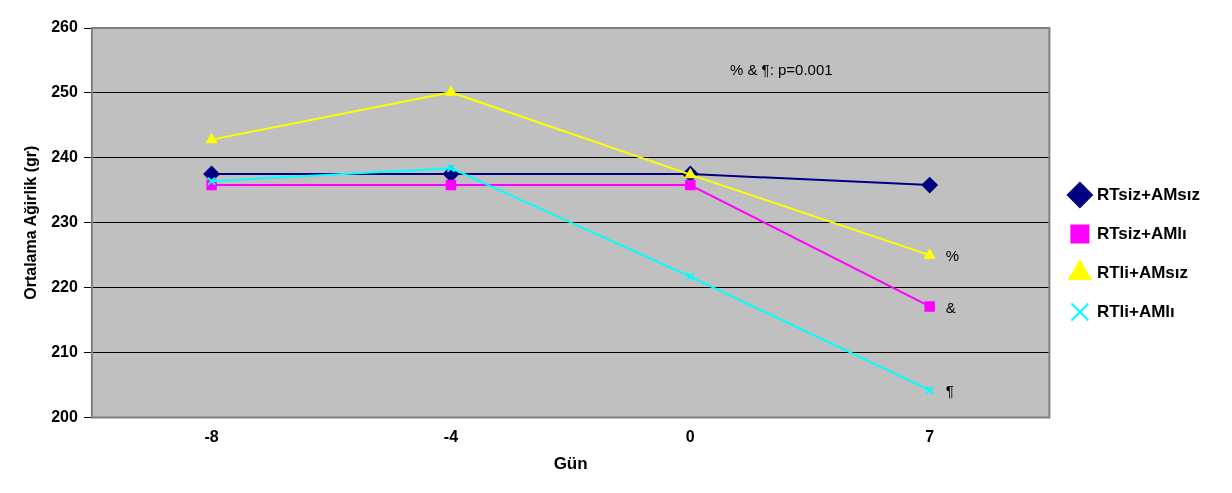 This screenshot has height=493, width=1232. Describe the element at coordinates (64, 157) in the screenshot. I see `y-tick-label: 240` at that location.